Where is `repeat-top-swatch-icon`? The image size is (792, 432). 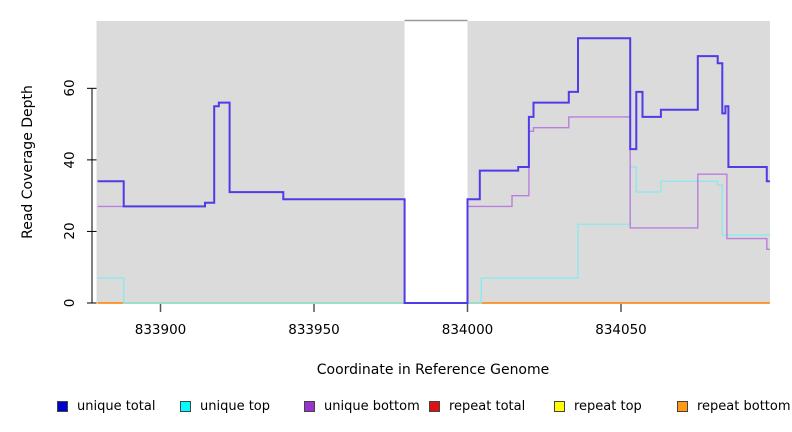 repeat-top-swatch-icon is located at coordinates (559, 406).